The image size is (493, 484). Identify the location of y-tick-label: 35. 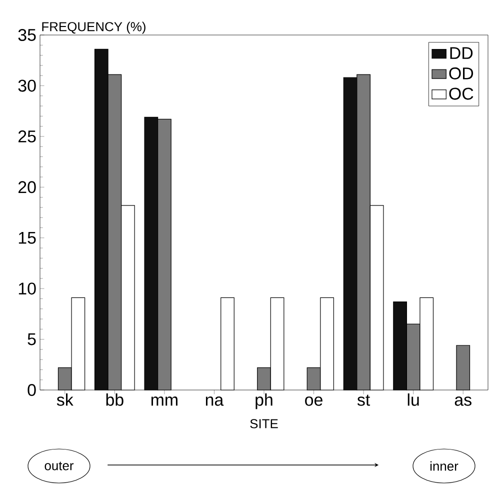
(27, 35).